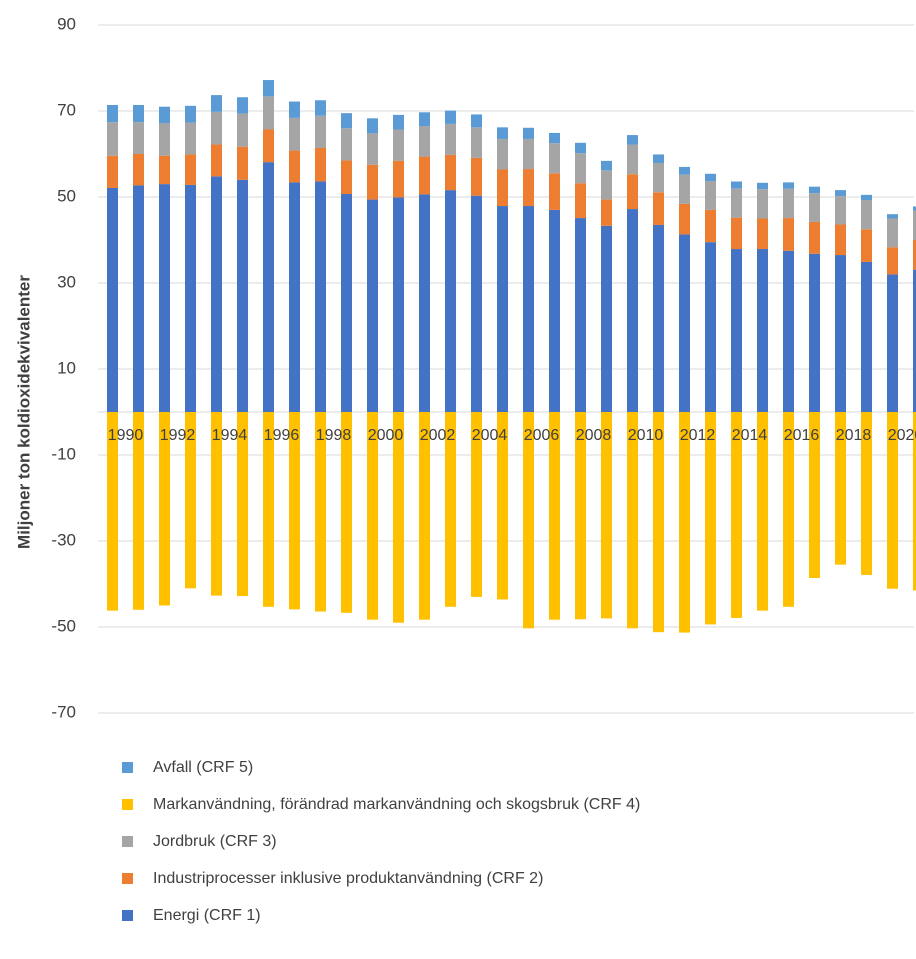  I want to click on bar-segment-1998-s2, so click(320, 164).